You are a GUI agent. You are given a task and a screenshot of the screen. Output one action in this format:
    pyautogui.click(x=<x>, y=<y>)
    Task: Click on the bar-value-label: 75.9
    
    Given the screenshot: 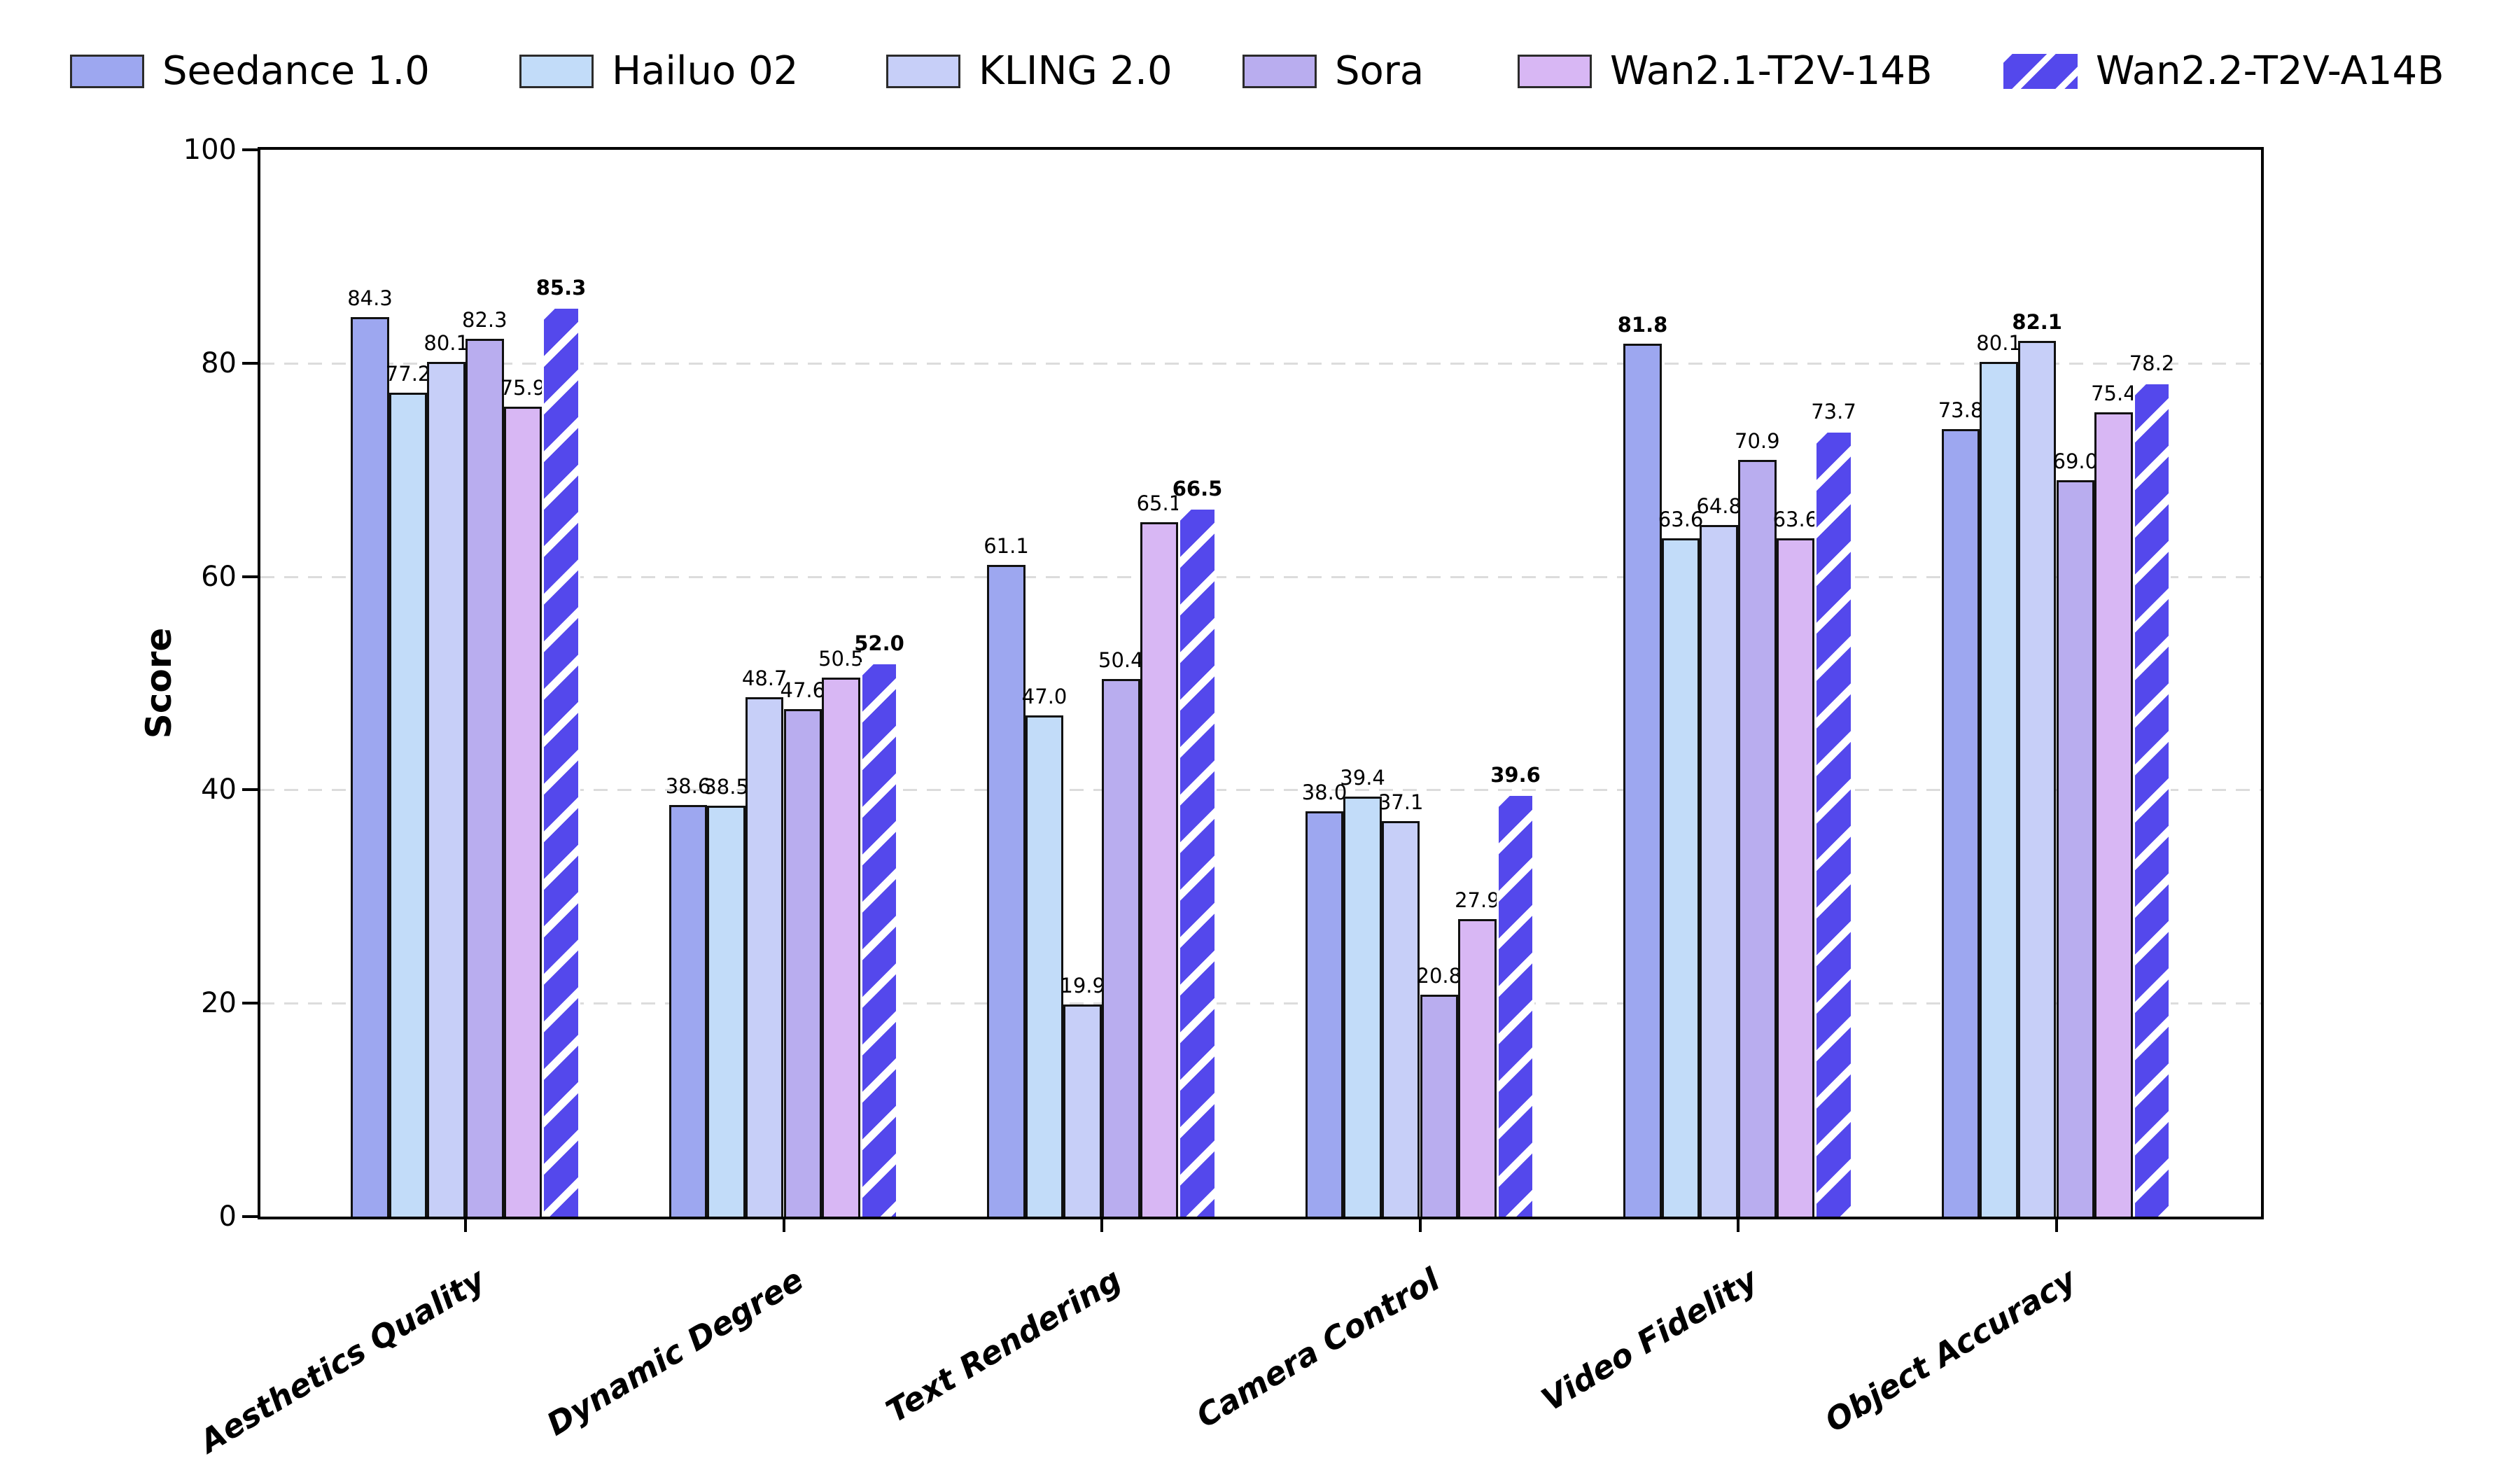 What is the action you would take?
    pyautogui.click(x=523, y=388)
    